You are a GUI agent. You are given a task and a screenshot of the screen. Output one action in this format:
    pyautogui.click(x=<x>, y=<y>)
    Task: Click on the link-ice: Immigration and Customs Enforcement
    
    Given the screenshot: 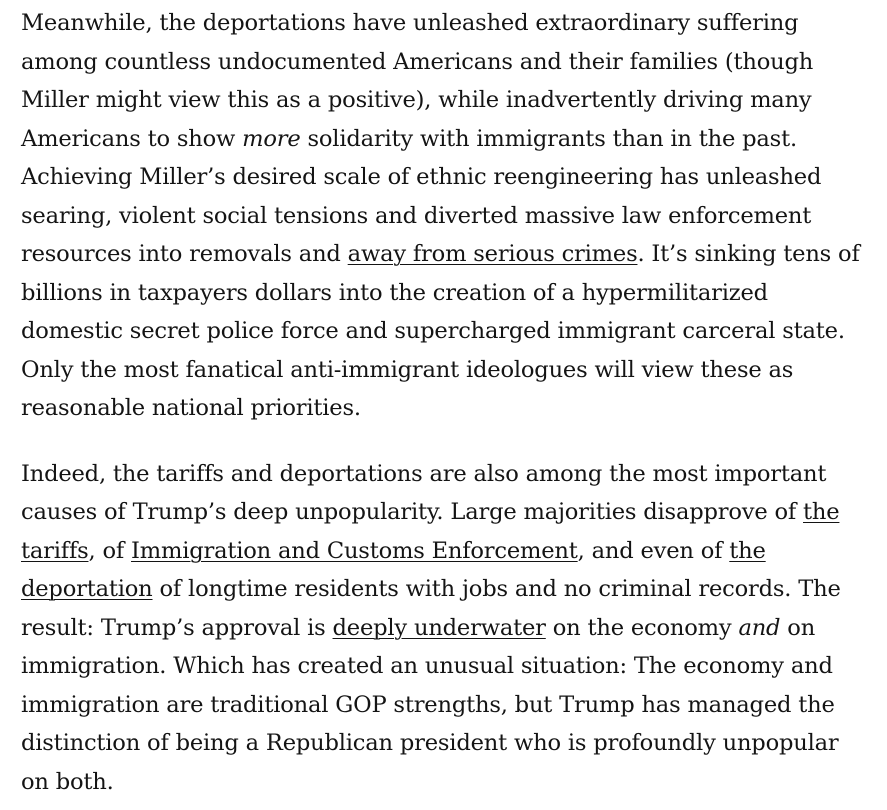 What is the action you would take?
    pyautogui.click(x=354, y=550)
    